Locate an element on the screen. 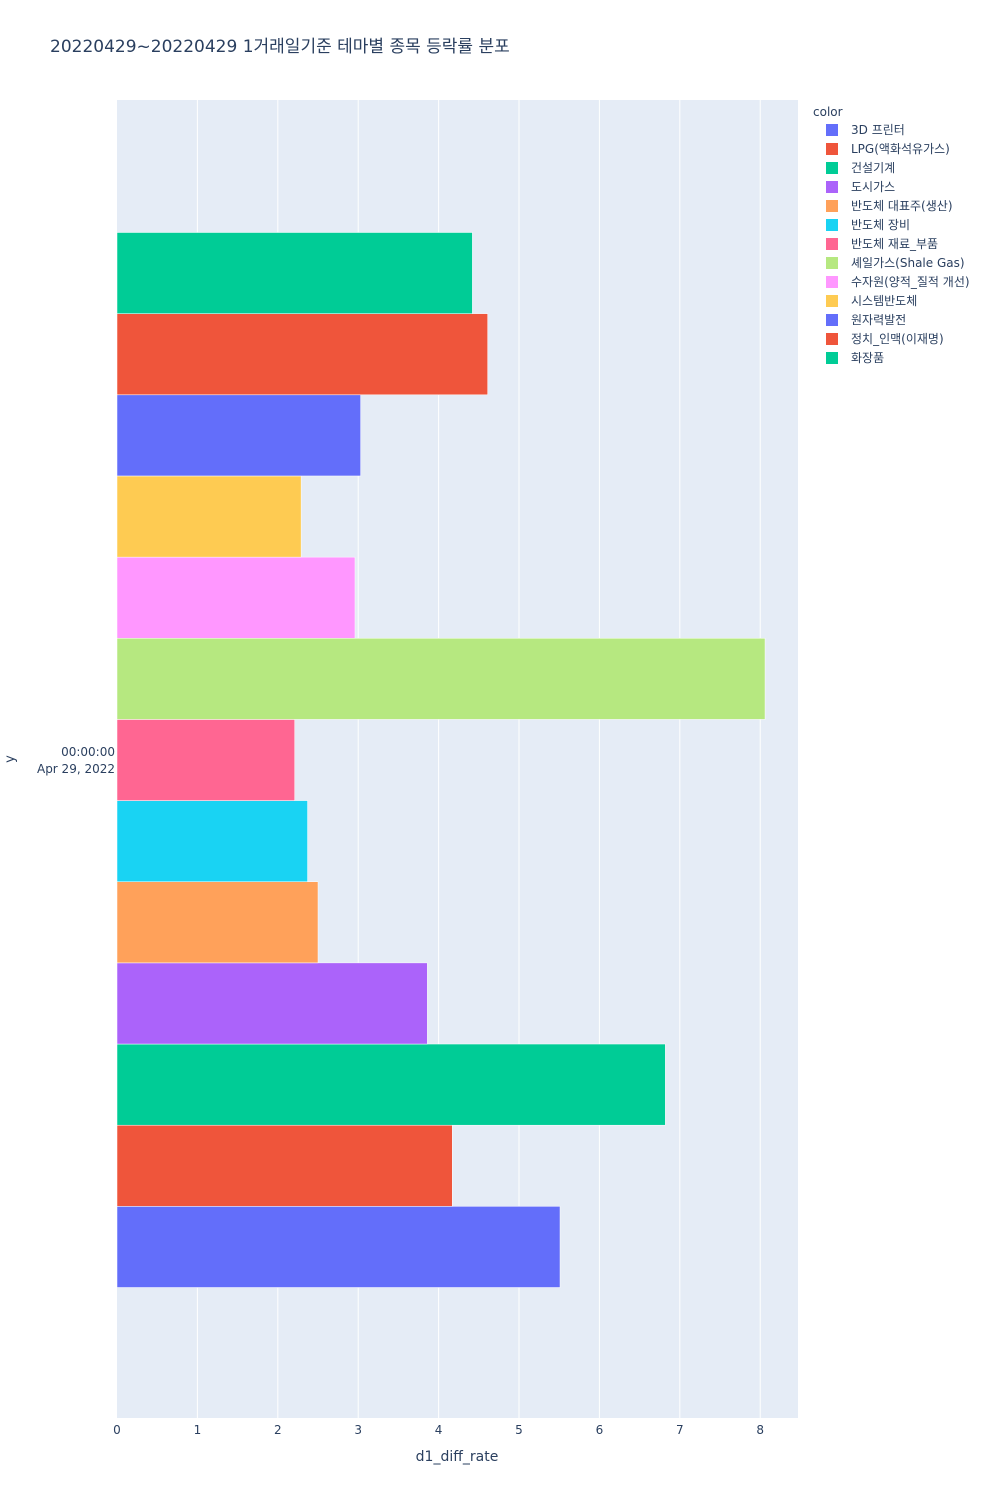 The width and height of the screenshot is (1000, 1500). y-category-date: Apr 29, 2022 is located at coordinates (76, 769).